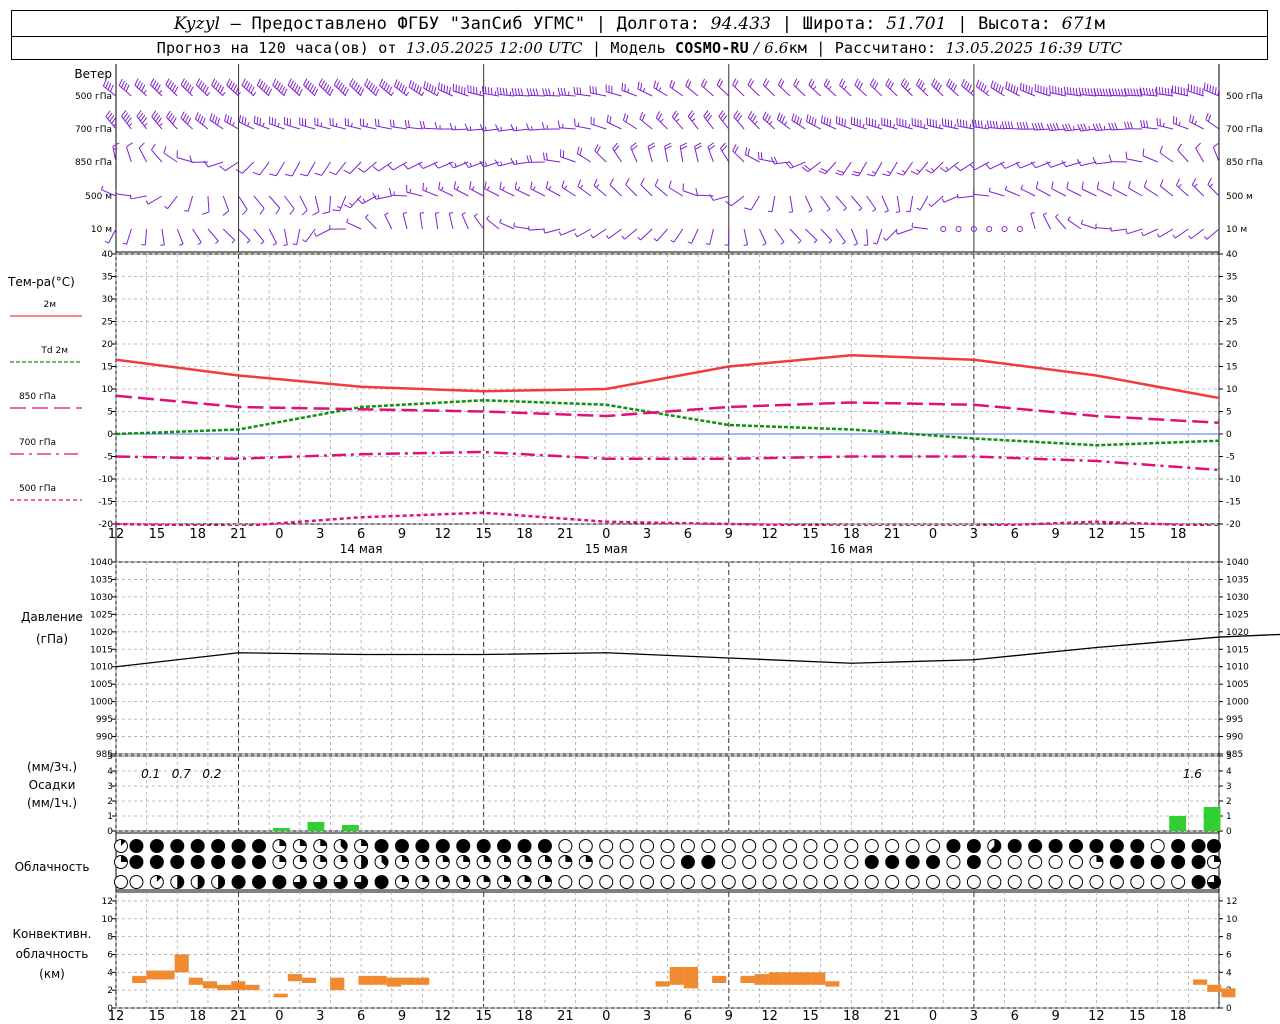 This screenshot has height=1024, width=1280. What do you see at coordinates (238, 1016) in the screenshot?
I see `x-tick-label: 21` at bounding box center [238, 1016].